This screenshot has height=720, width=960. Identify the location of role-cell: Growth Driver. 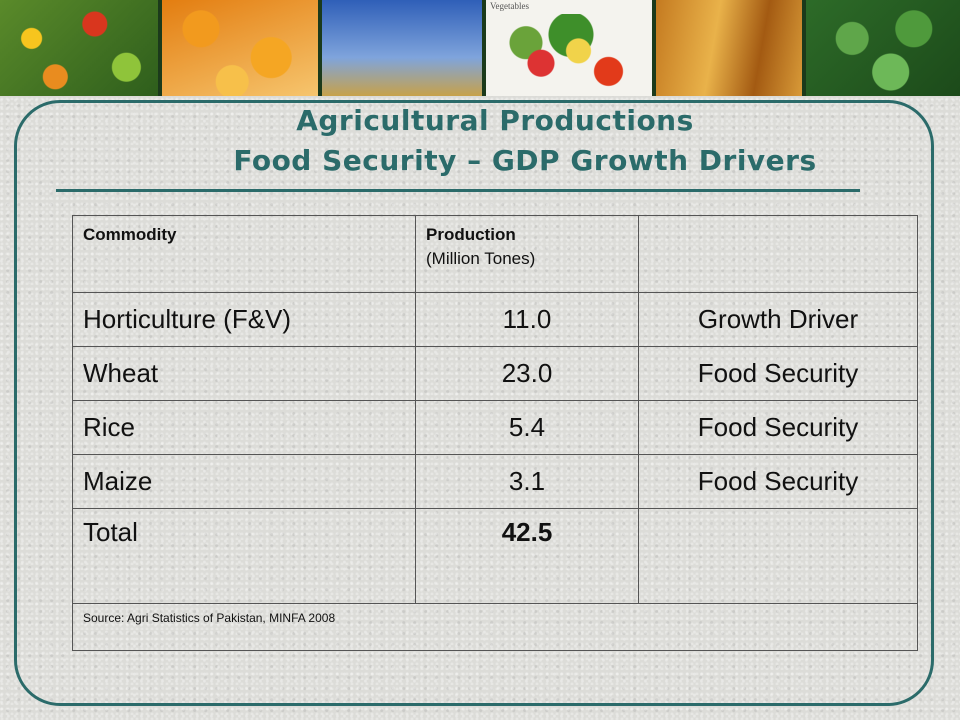
(778, 319).